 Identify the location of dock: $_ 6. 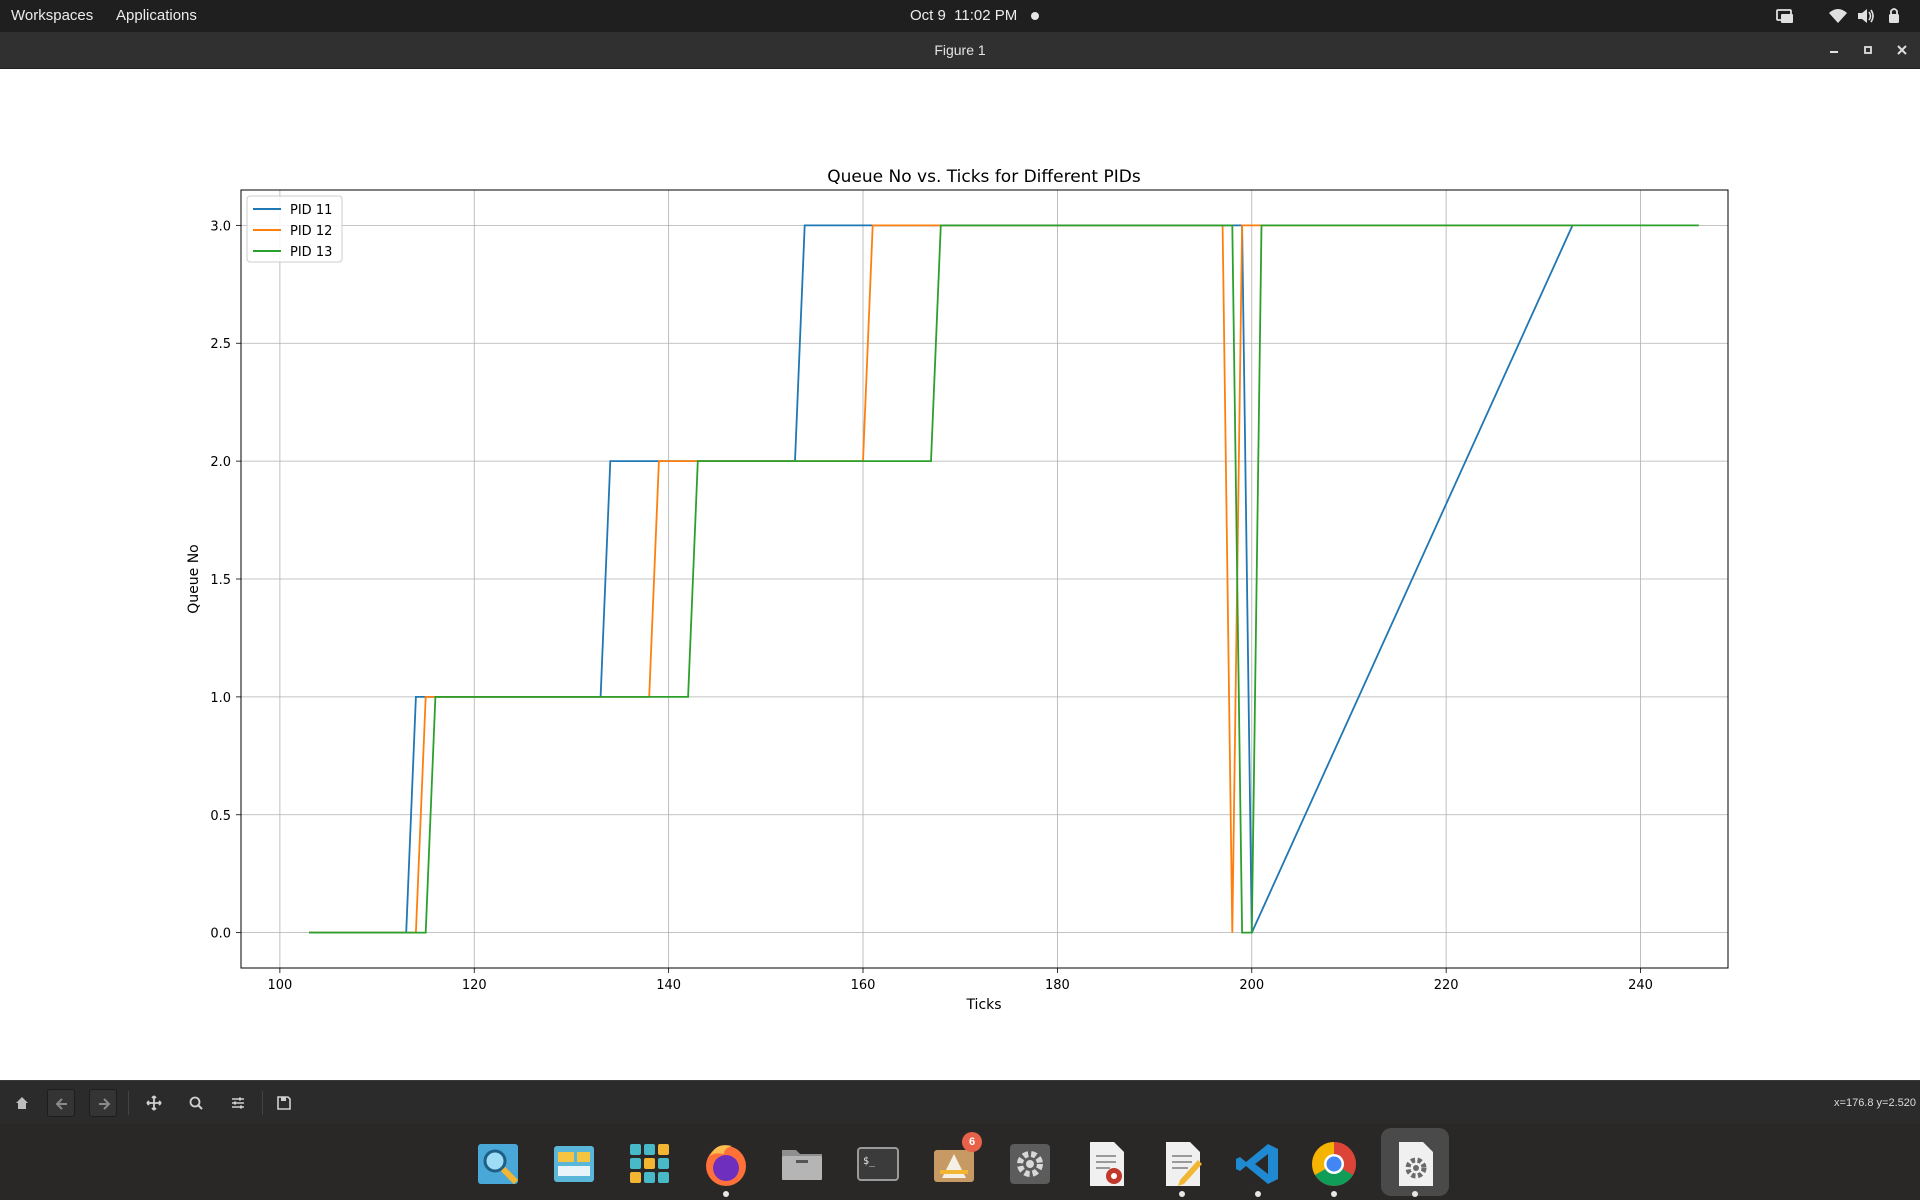
(960, 1162).